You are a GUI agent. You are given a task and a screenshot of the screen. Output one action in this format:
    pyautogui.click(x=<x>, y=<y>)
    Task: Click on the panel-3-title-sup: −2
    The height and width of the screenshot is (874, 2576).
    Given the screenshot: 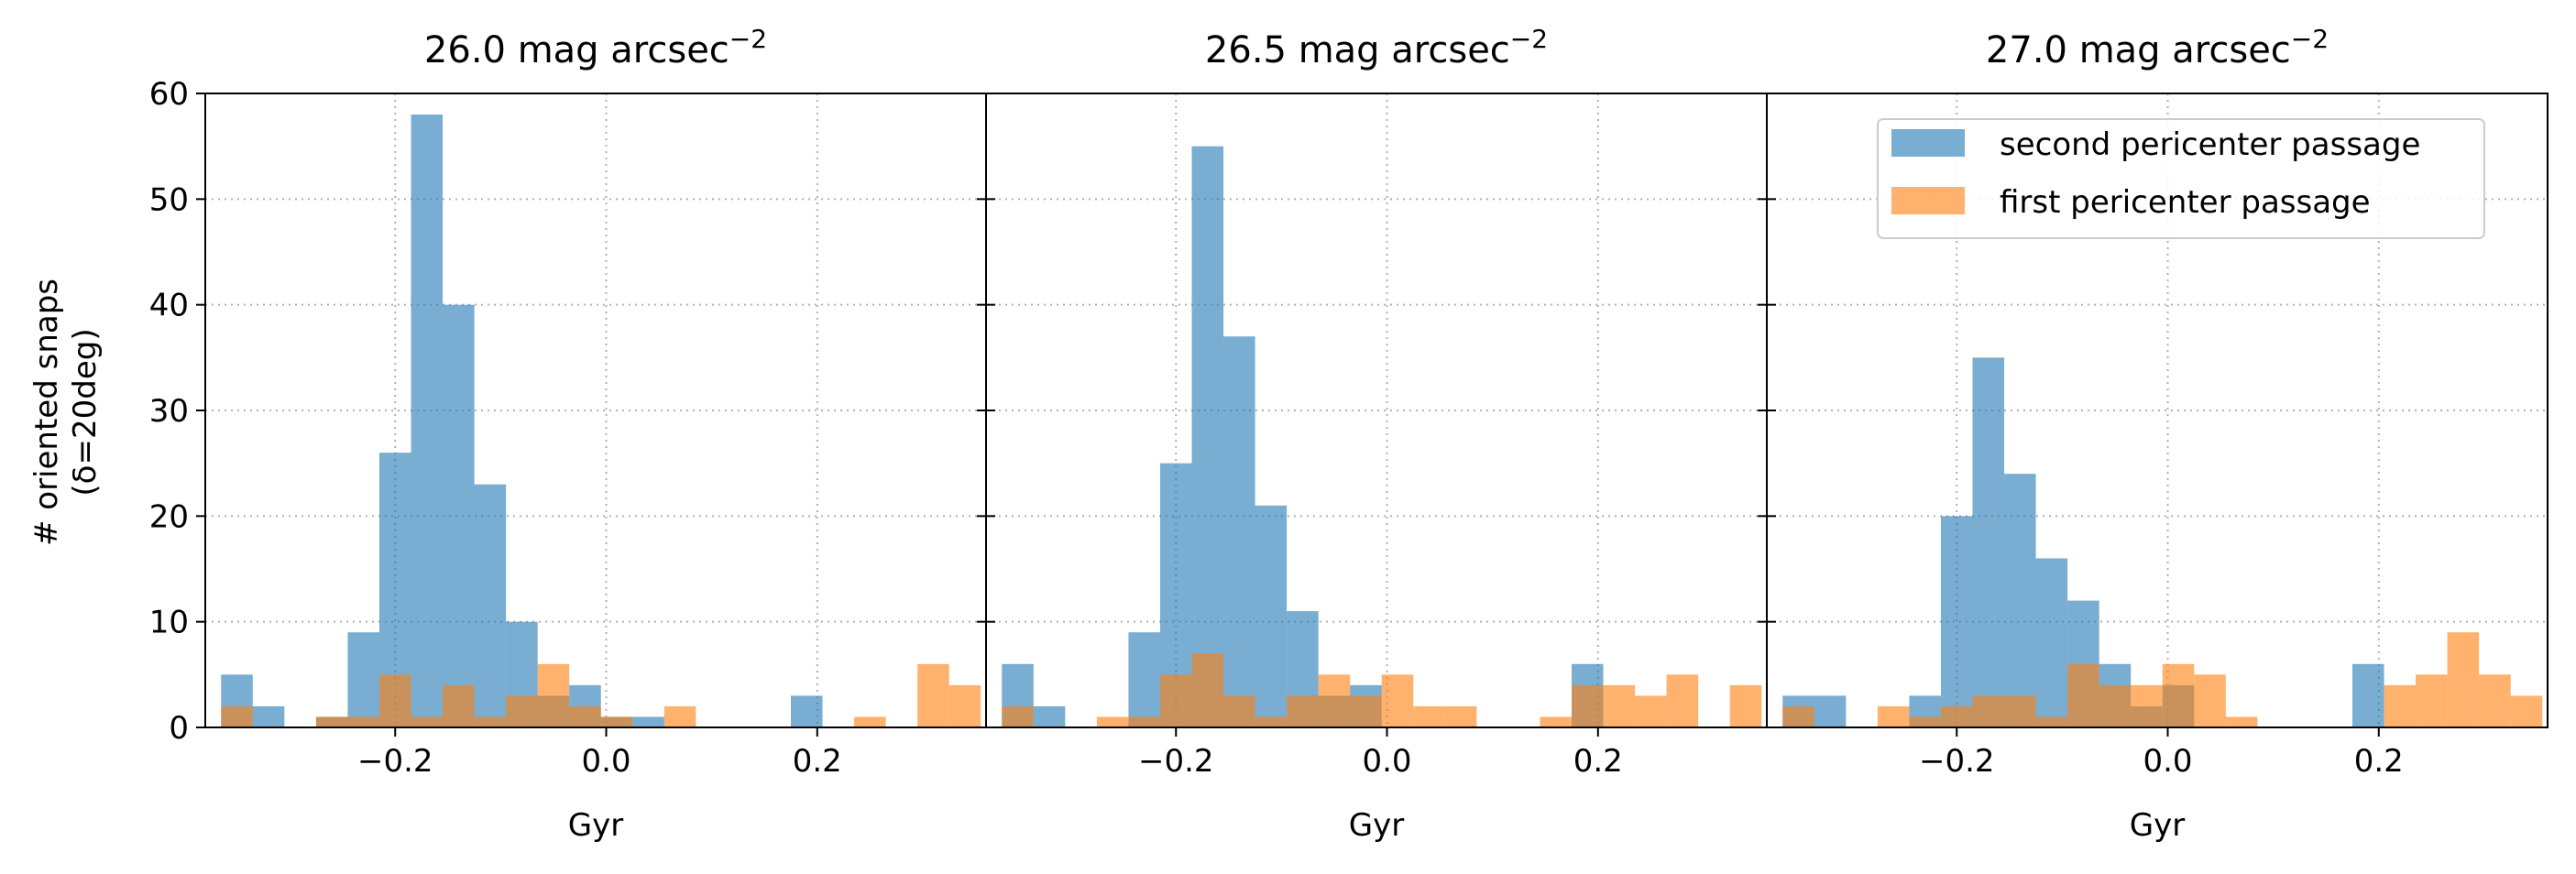 What is the action you would take?
    pyautogui.click(x=2310, y=39)
    